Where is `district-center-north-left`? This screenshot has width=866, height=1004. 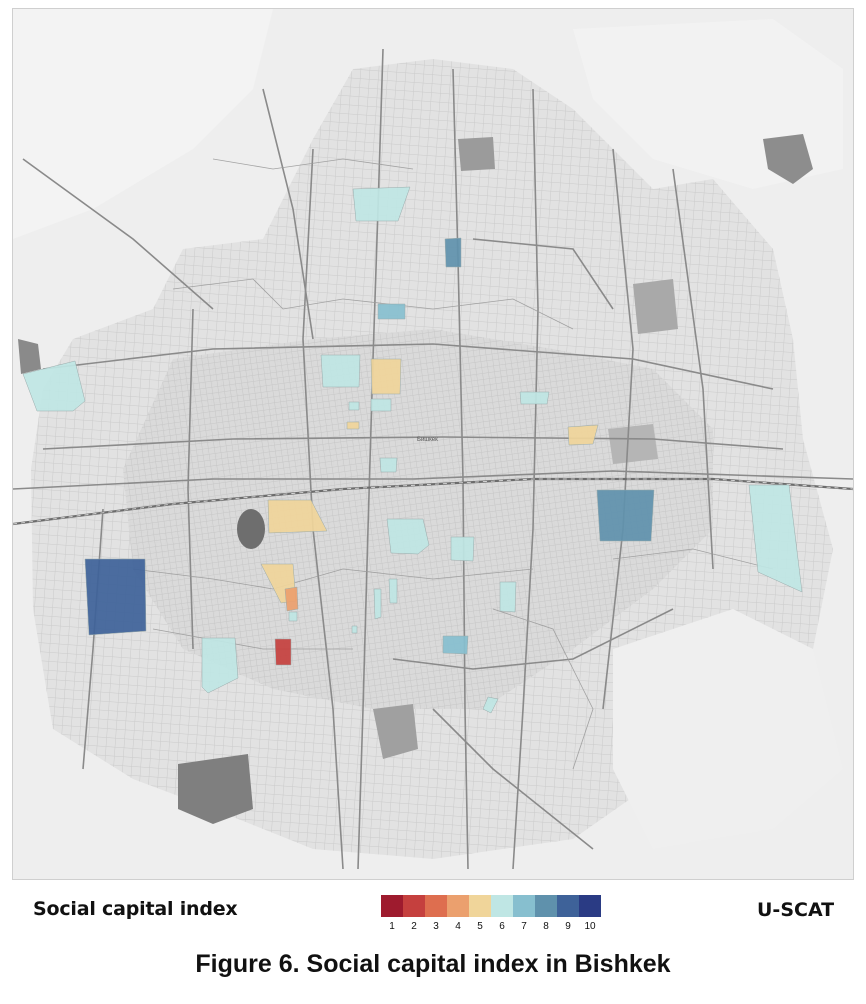 district-center-north-left is located at coordinates (340, 371).